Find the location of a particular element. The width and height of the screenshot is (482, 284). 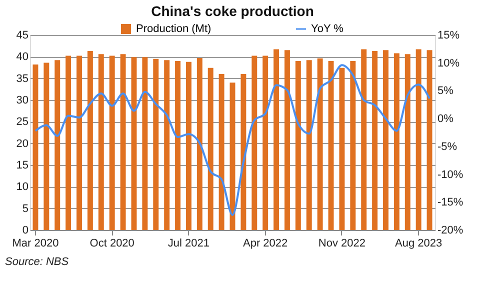

y-tick-label: 10 is located at coordinates (22, 187).